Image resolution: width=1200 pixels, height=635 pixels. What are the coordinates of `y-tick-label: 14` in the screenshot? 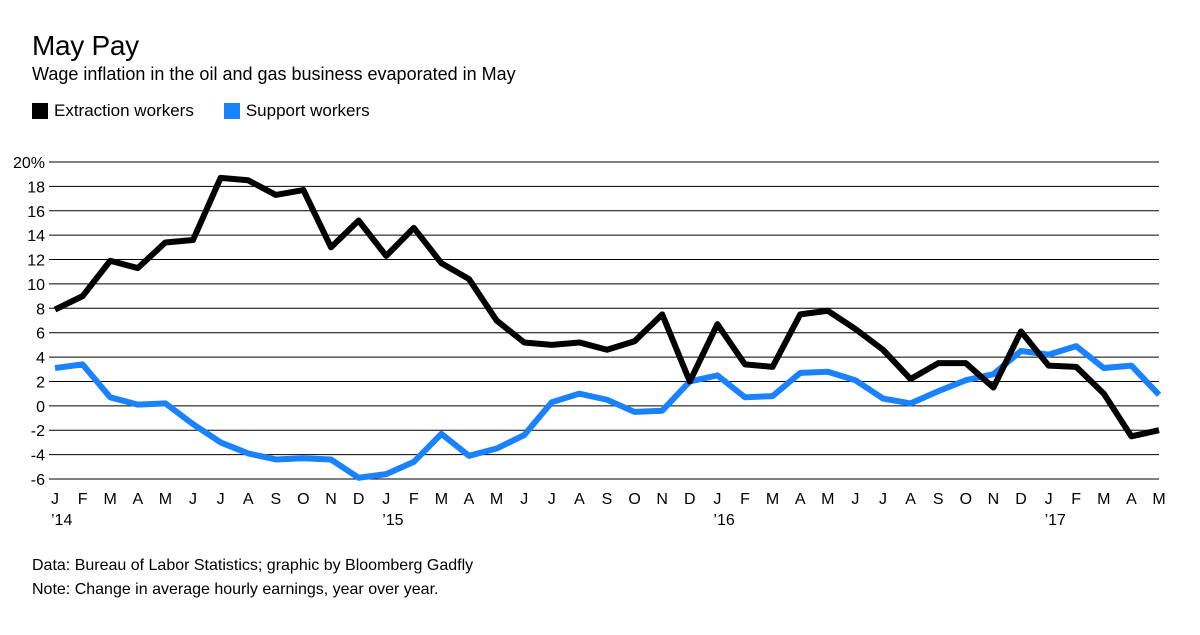 It's located at (36, 236).